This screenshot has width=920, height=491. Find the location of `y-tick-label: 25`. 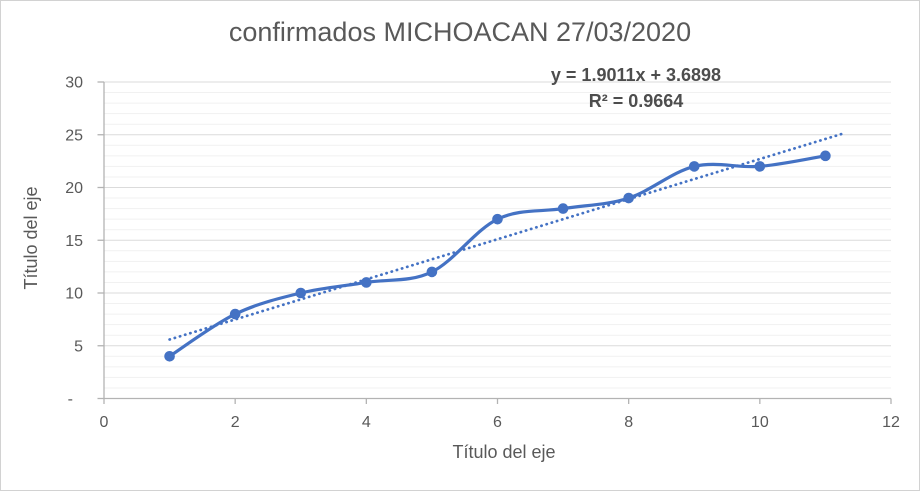

y-tick-label: 25 is located at coordinates (74, 135).